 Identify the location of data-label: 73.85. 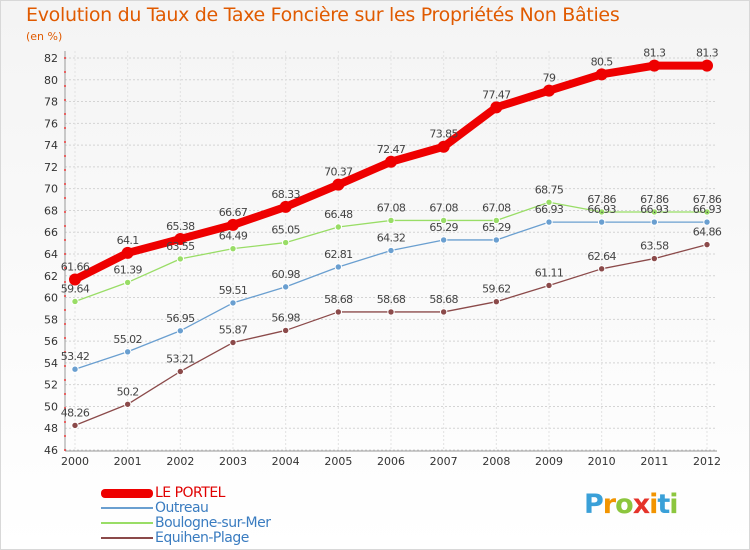
(443, 134).